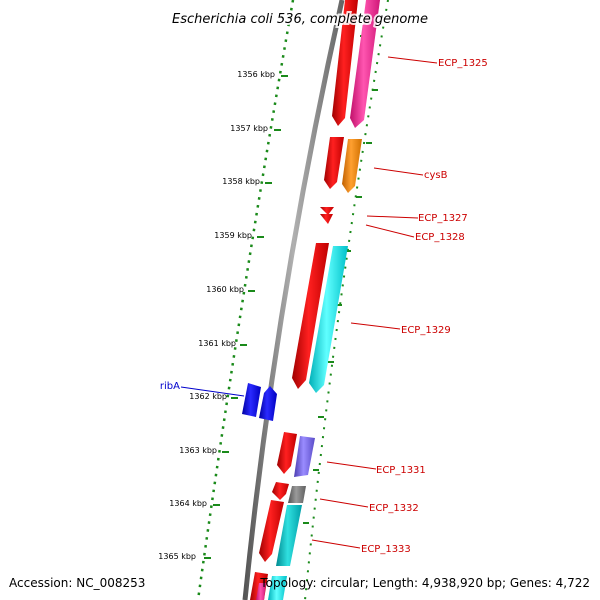 Image resolution: width=600 pixels, height=600 pixels. What do you see at coordinates (268, 403) in the screenshot?
I see `cds-feature-riba` at bounding box center [268, 403].